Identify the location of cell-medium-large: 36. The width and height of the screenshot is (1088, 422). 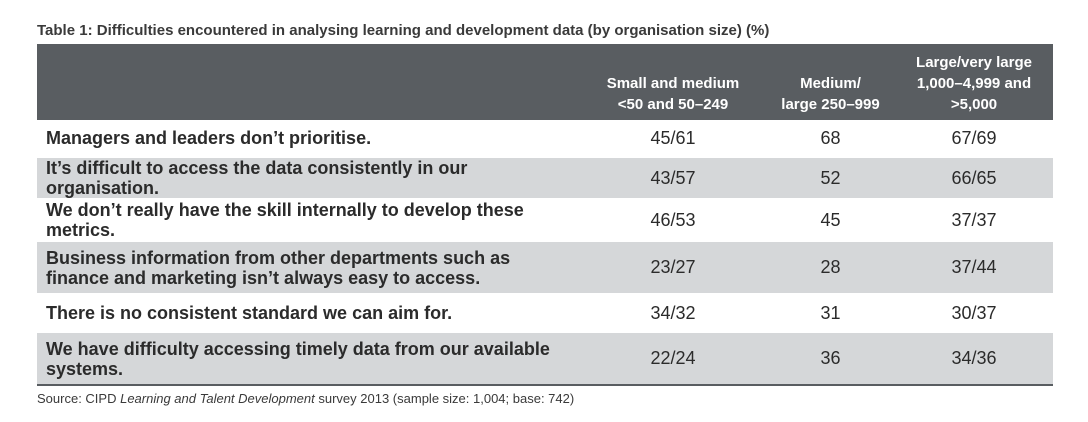
(830, 359).